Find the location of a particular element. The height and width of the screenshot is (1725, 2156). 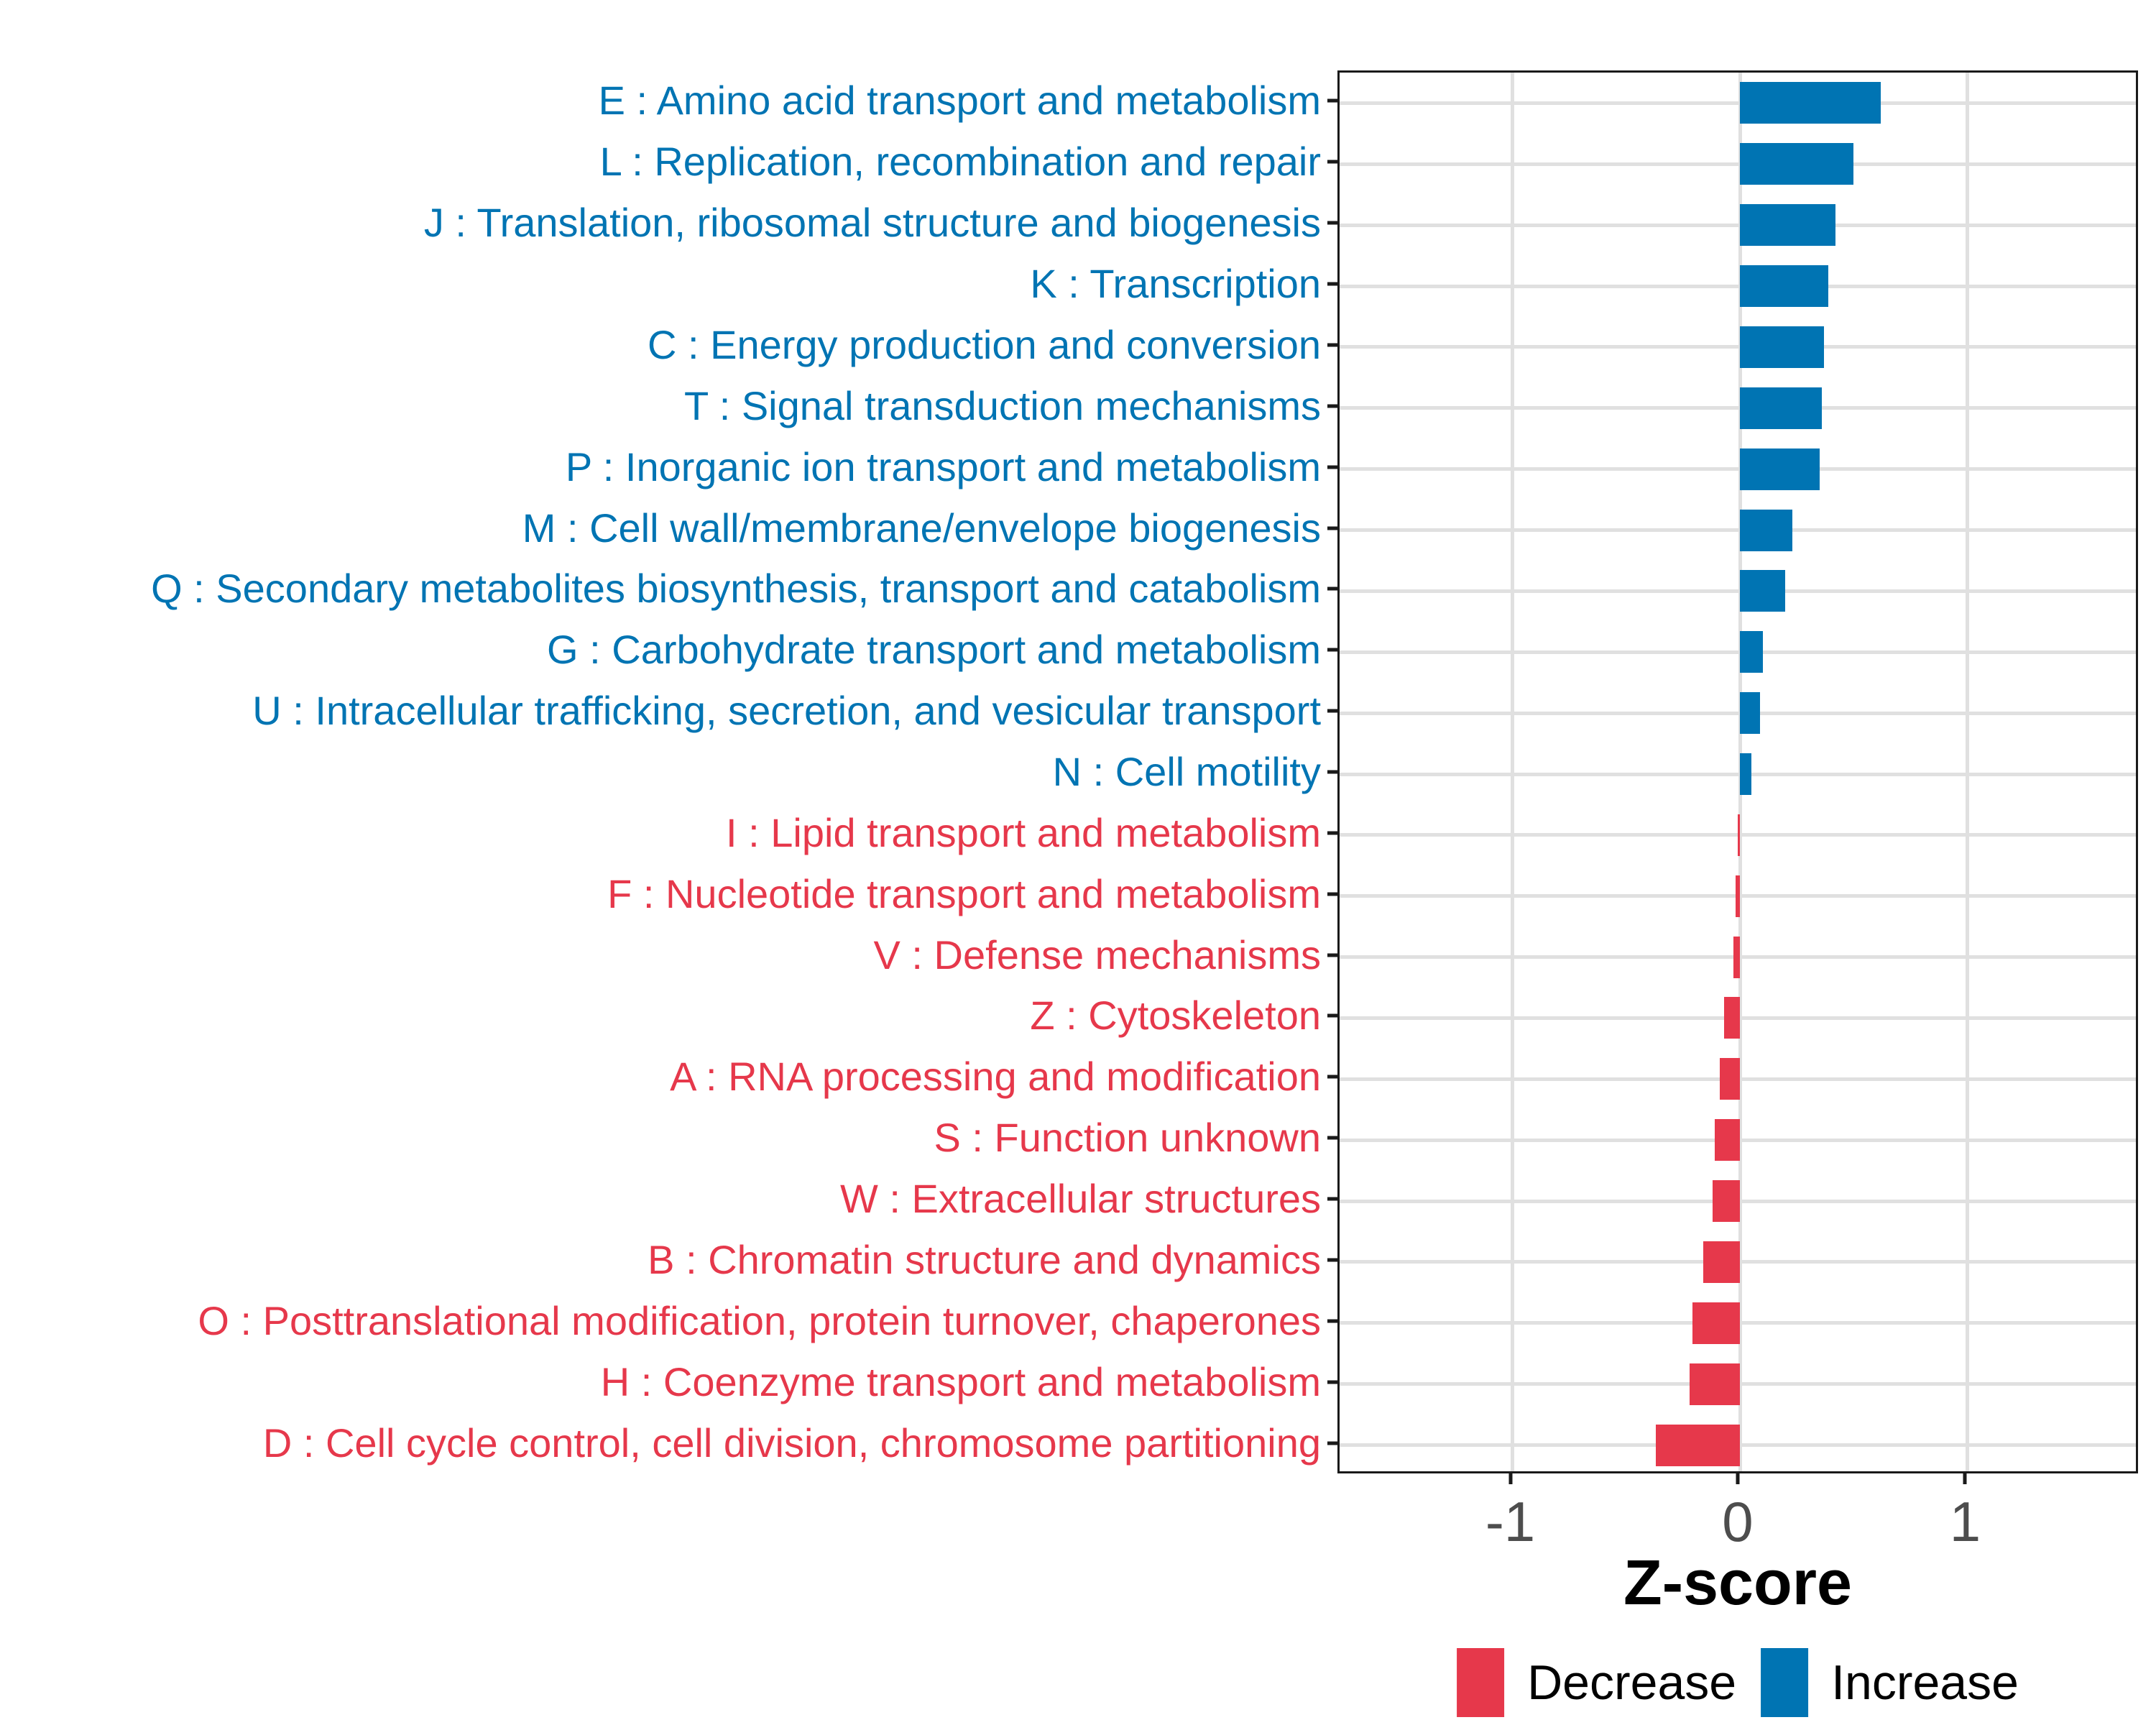

y-tick-T is located at coordinates (1332, 406).